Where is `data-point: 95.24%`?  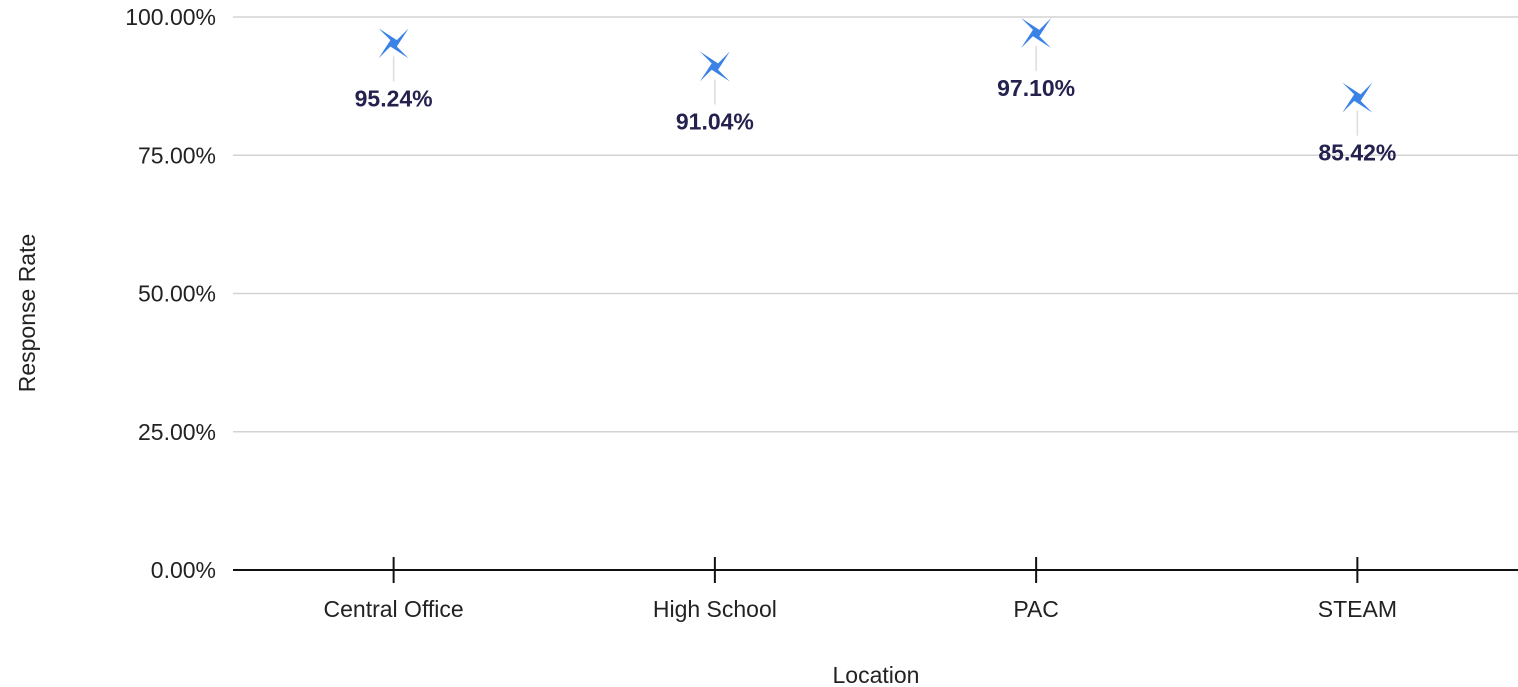
data-point: 95.24% is located at coordinates (394, 69).